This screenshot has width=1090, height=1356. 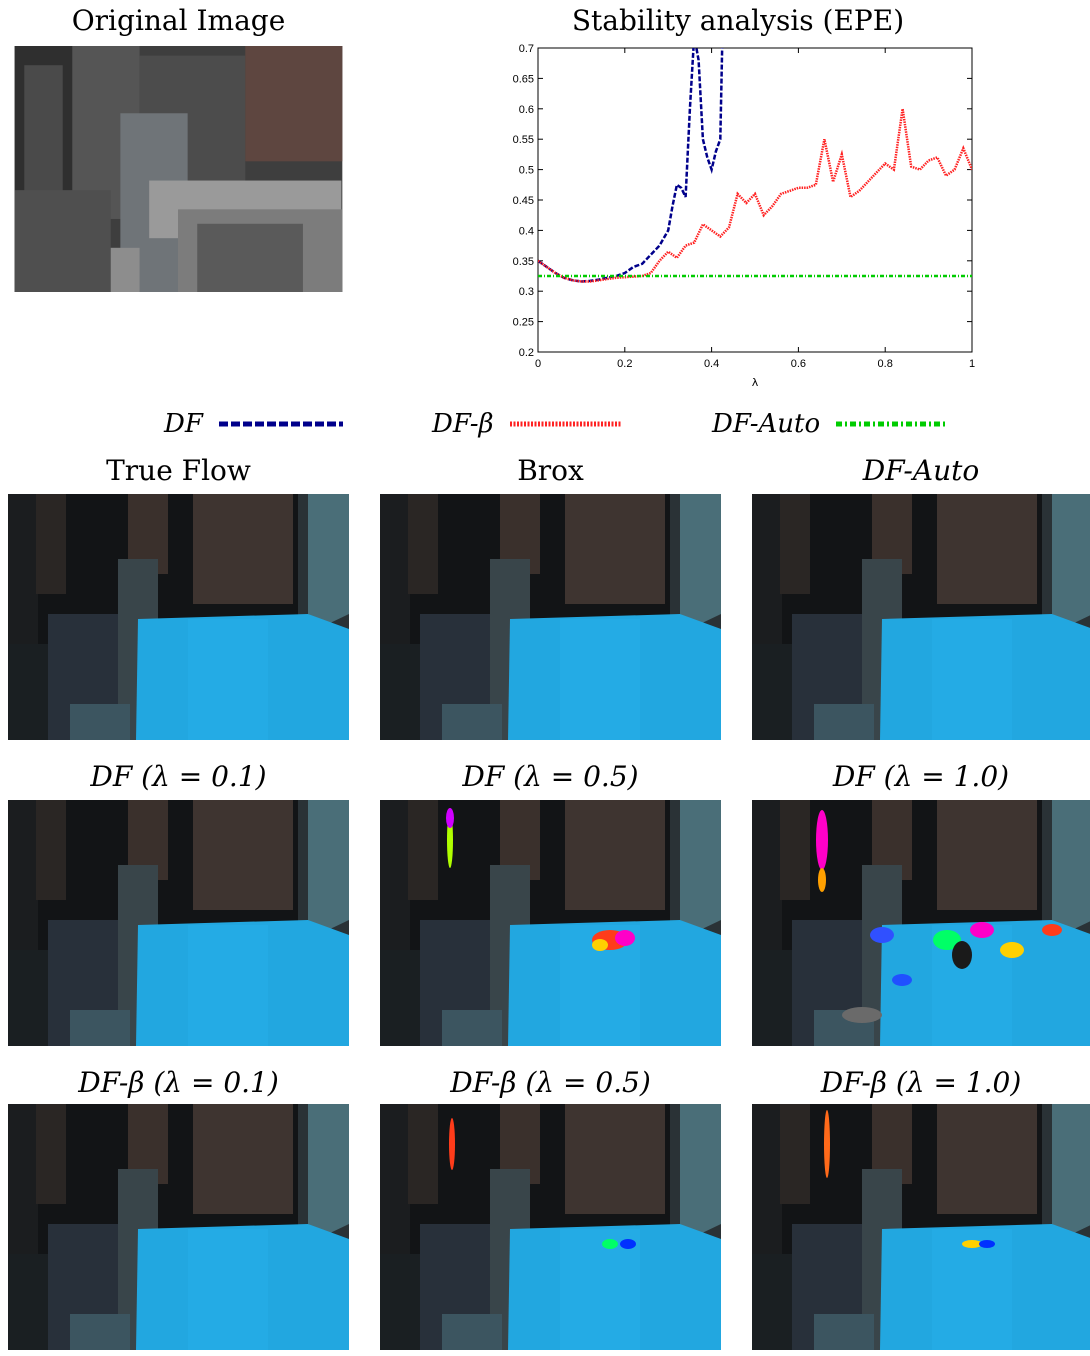 I want to click on y-tick-label-3: 0.35, so click(x=523, y=262).